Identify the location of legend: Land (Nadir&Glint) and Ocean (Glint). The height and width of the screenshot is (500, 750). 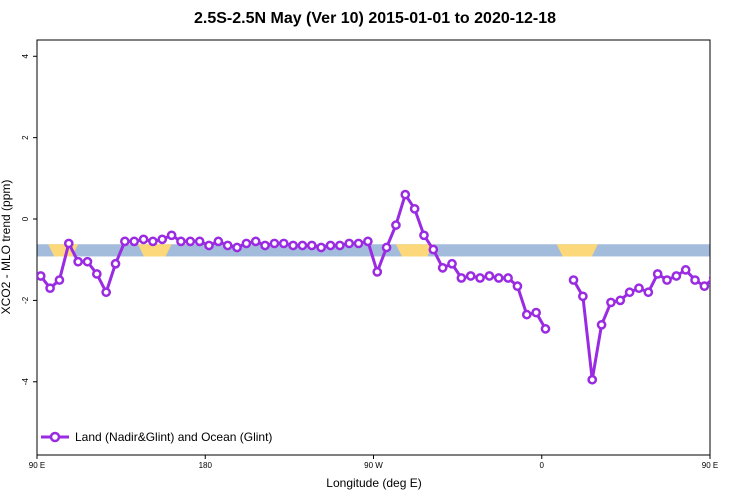
(156, 437).